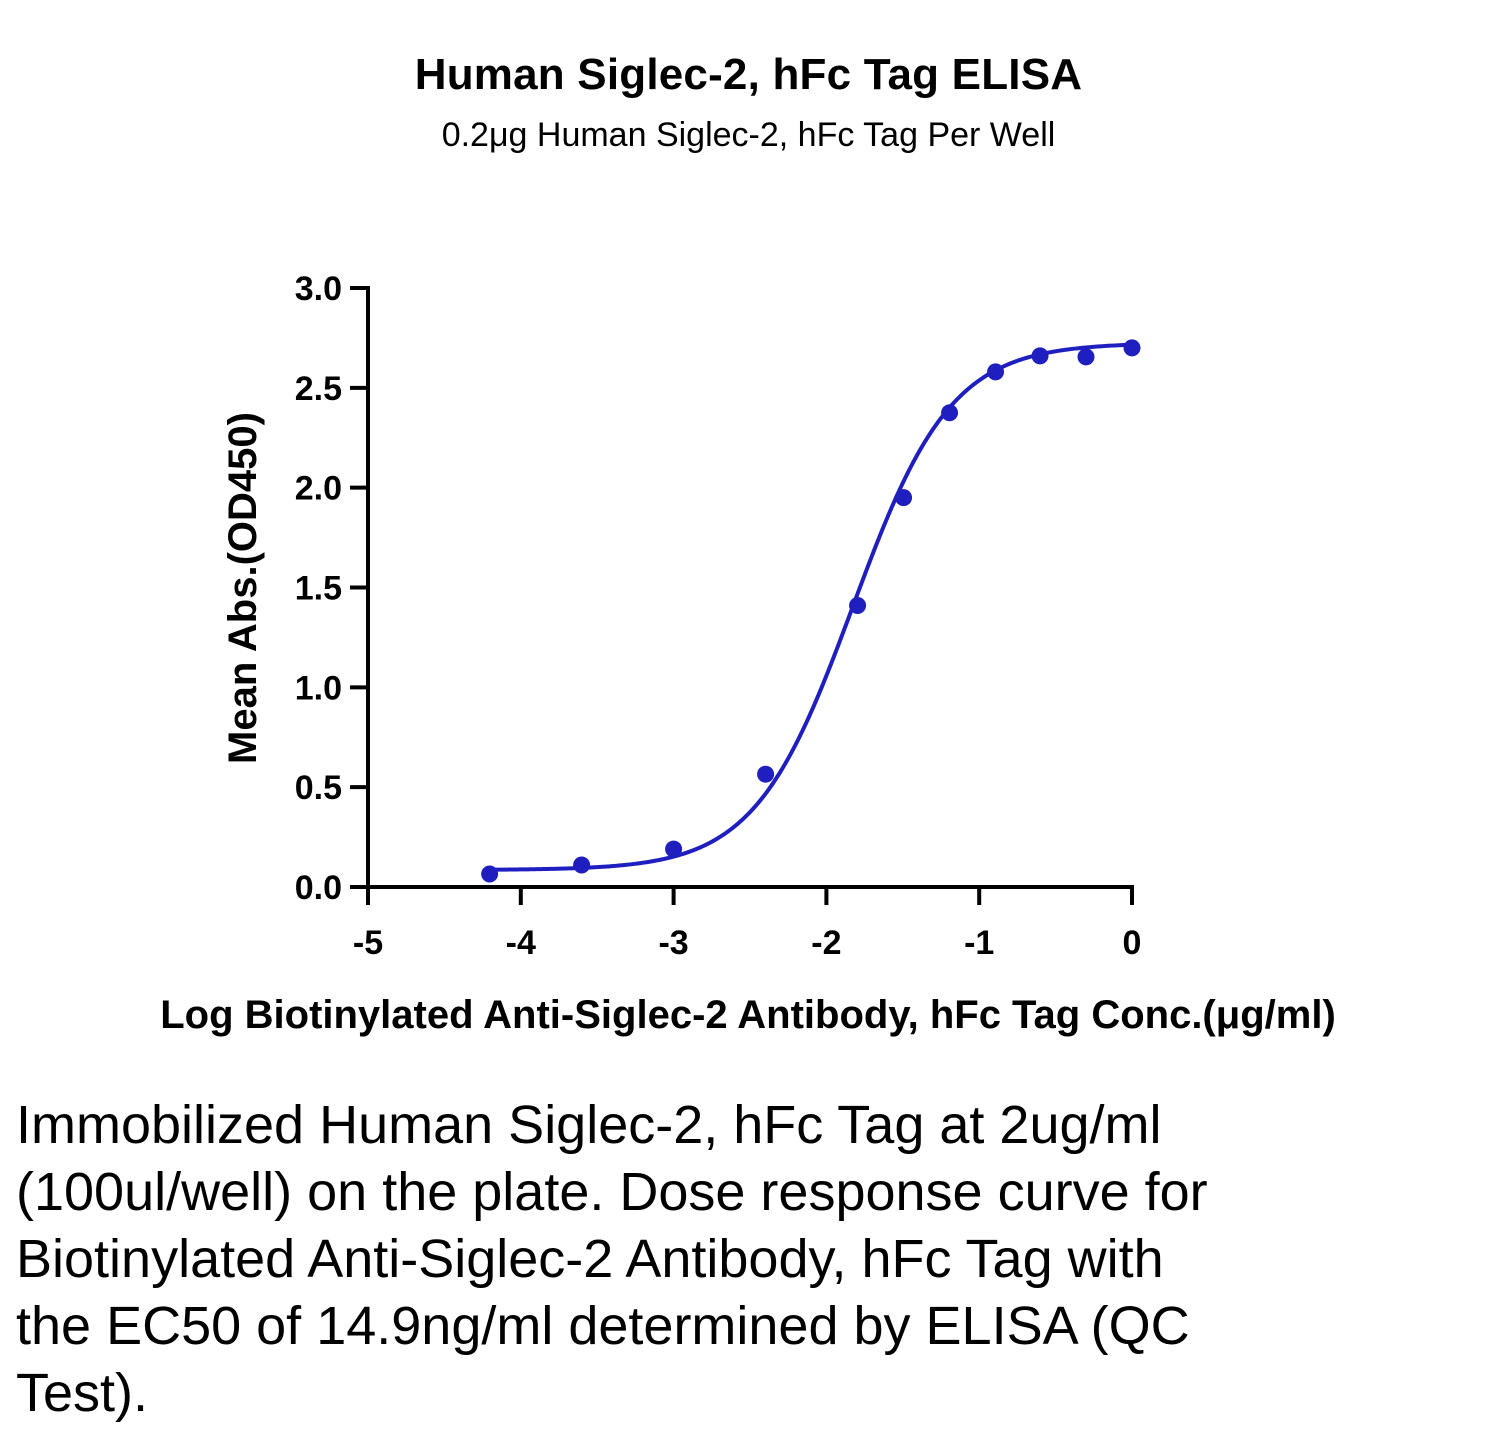 This screenshot has height=1437, width=1497. I want to click on y-tick-label: 0.5, so click(318, 788).